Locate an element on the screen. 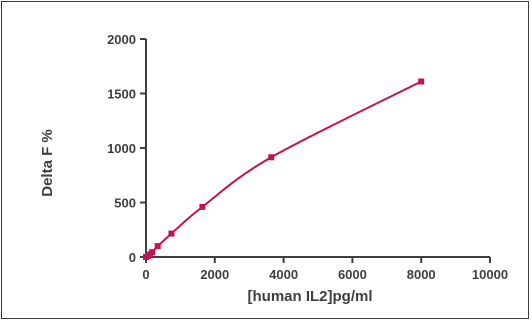  y-tick-label: 2000 is located at coordinates (121, 39).